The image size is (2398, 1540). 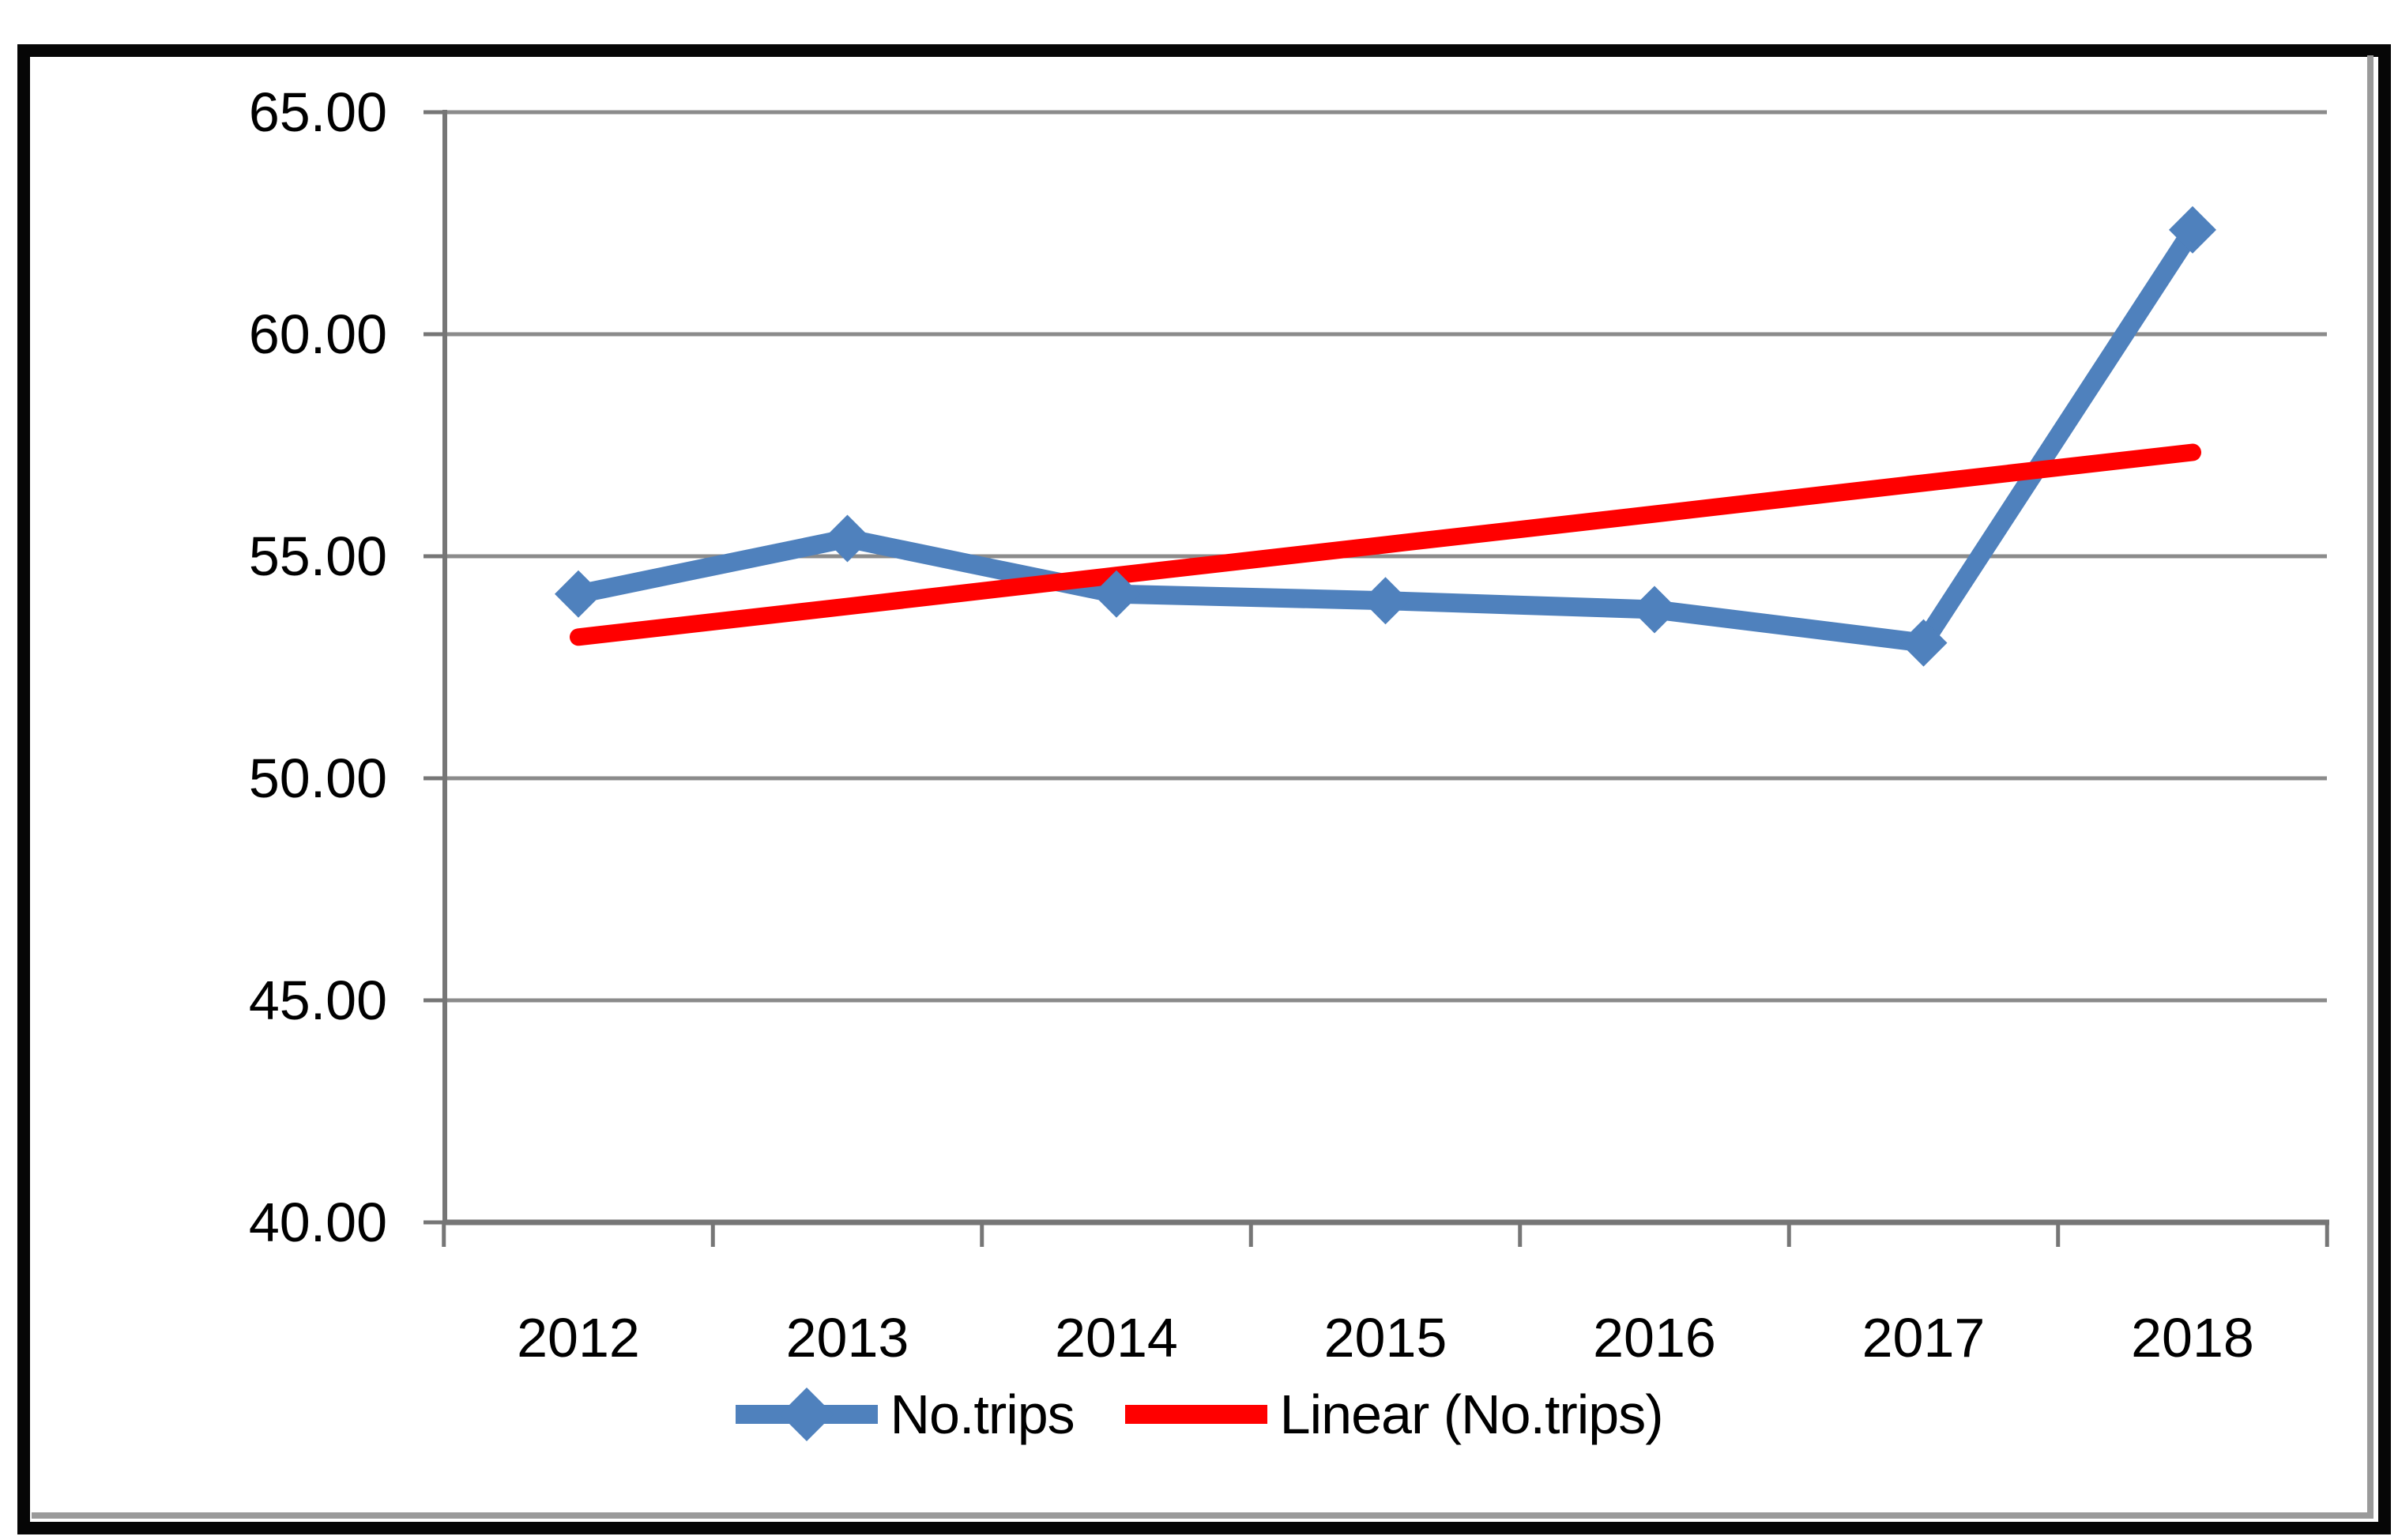 What do you see at coordinates (318, 1222) in the screenshot?
I see `y-tick-label: 40.00` at bounding box center [318, 1222].